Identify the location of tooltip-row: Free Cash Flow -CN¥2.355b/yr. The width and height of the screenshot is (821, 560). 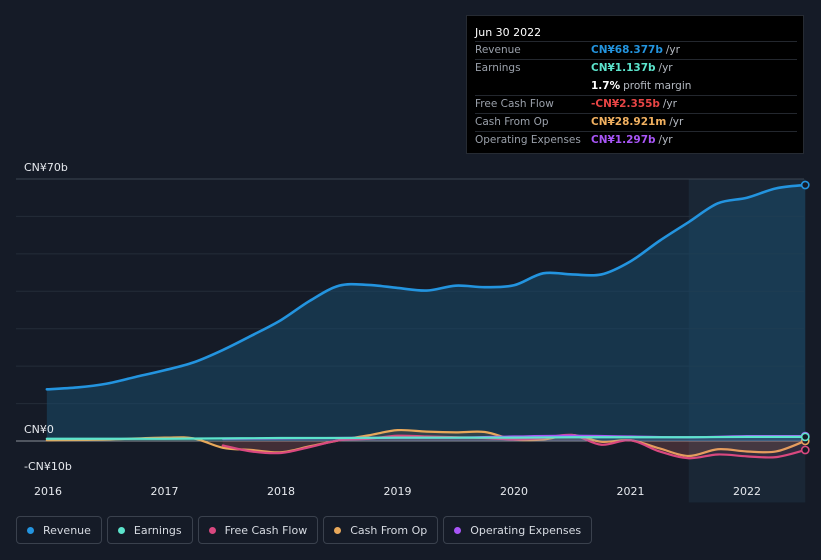
(636, 104).